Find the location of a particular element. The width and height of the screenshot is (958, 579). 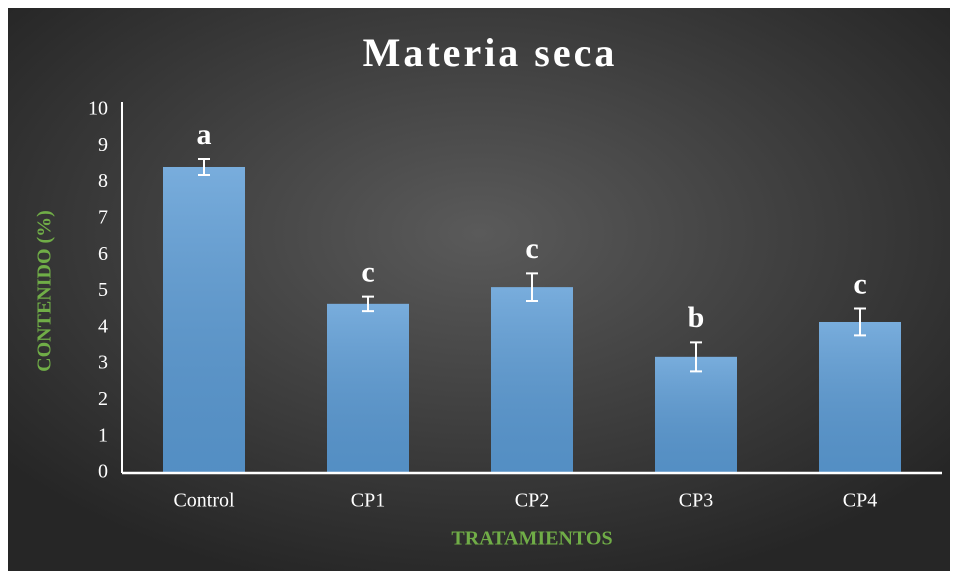

y-tick-label: 3 is located at coordinates (103, 363).